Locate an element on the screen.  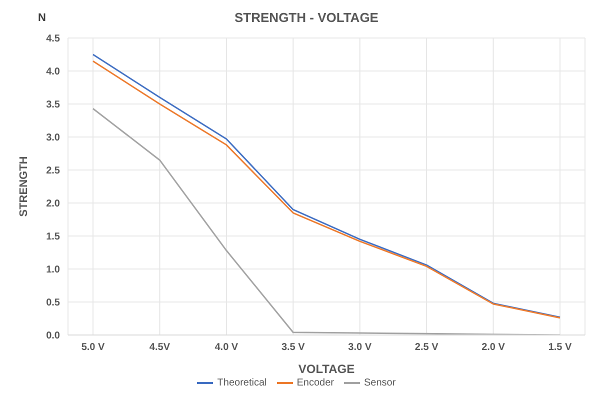
text: N is located at coordinates (42, 18).